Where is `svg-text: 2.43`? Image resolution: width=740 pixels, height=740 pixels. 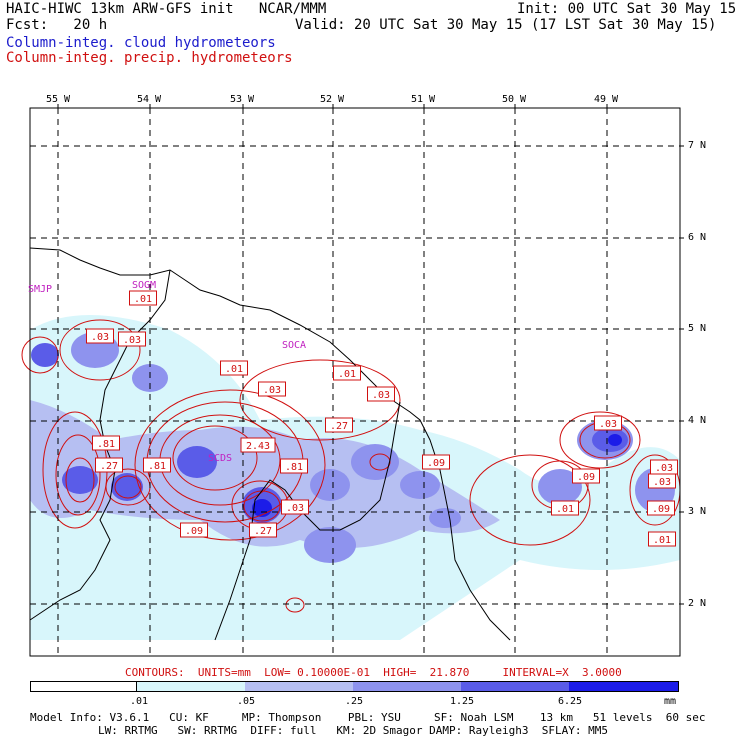 svg-text: 2.43 is located at coordinates (258, 446).